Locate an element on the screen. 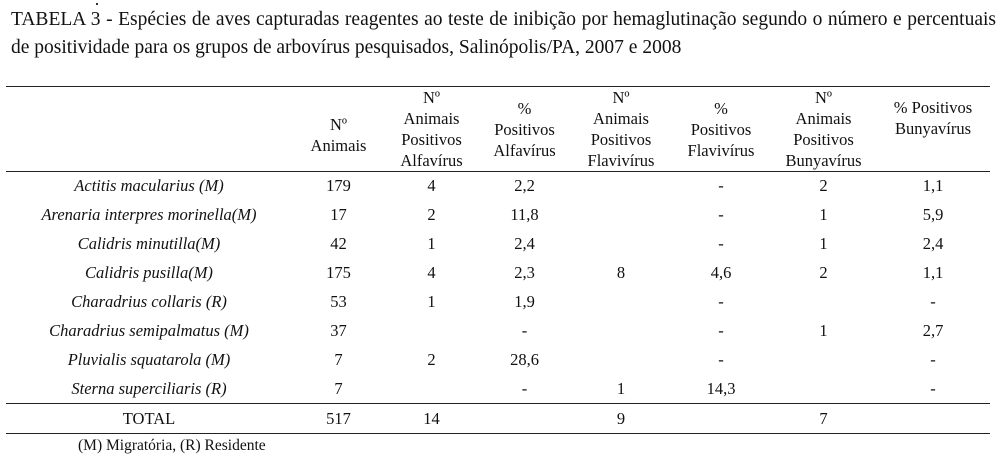  value-cell: 53 is located at coordinates (338, 301).